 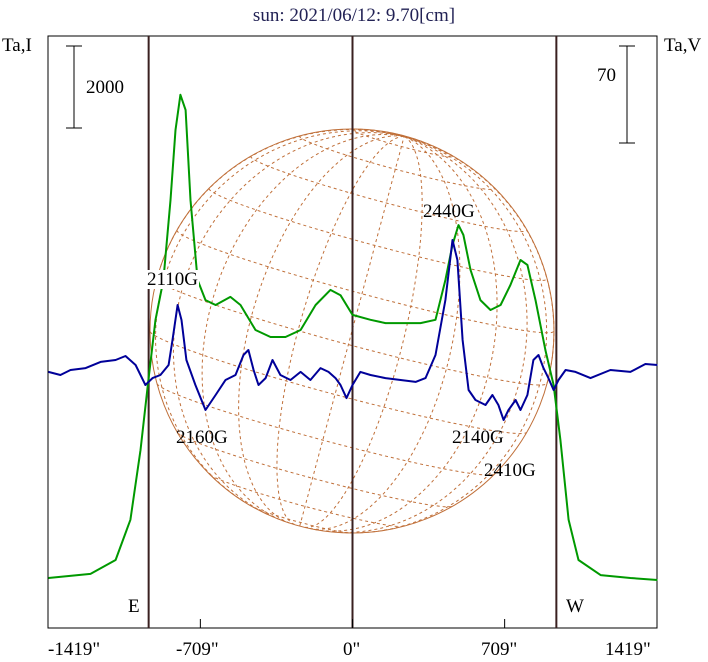 What do you see at coordinates (499, 649) in the screenshot?
I see `x-tick-label: 709"` at bounding box center [499, 649].